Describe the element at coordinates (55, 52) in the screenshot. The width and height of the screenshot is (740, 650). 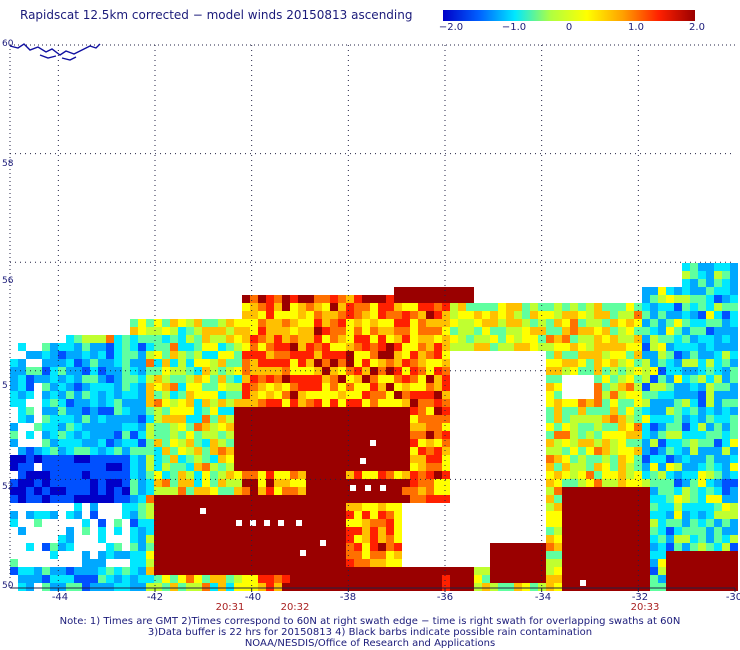
I see `greenland-coastline` at that location.